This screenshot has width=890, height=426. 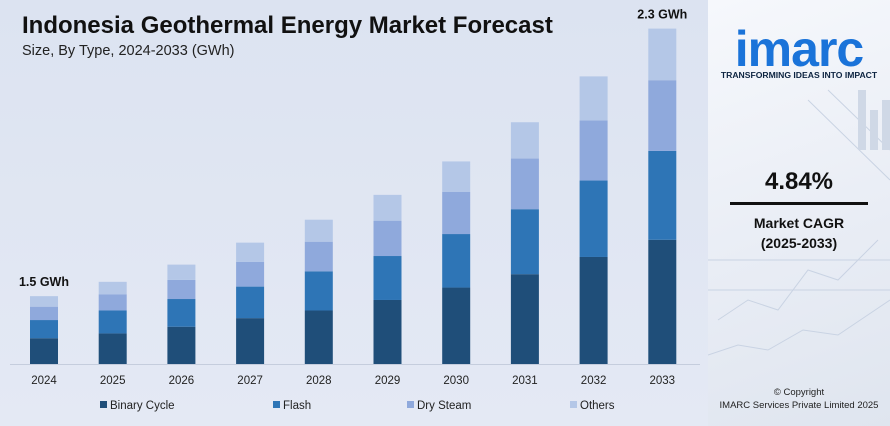 I want to click on cagr-label-line2: (2025-2033), so click(x=799, y=243).